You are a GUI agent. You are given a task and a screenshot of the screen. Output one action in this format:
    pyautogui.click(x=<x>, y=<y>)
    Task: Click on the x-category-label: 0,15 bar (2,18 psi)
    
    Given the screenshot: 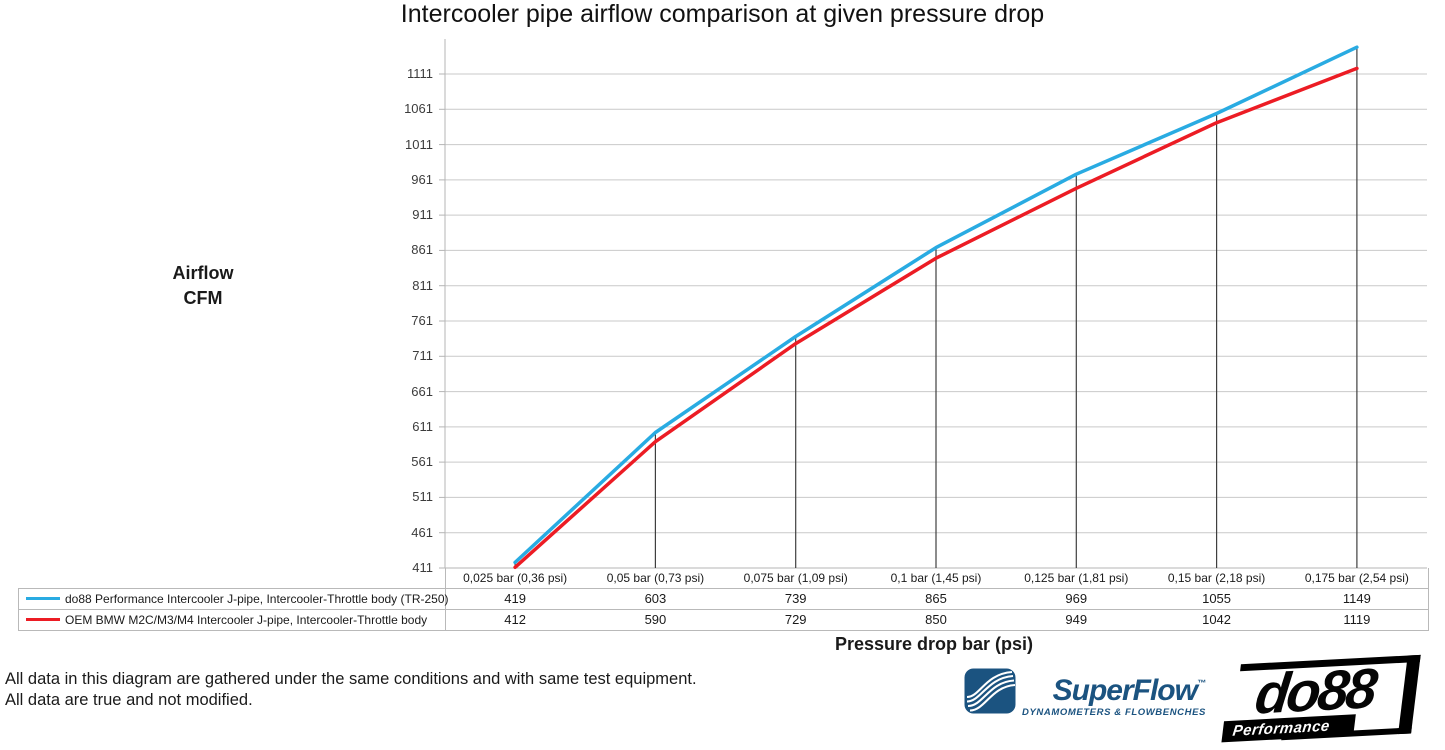 What is the action you would take?
    pyautogui.click(x=1216, y=578)
    